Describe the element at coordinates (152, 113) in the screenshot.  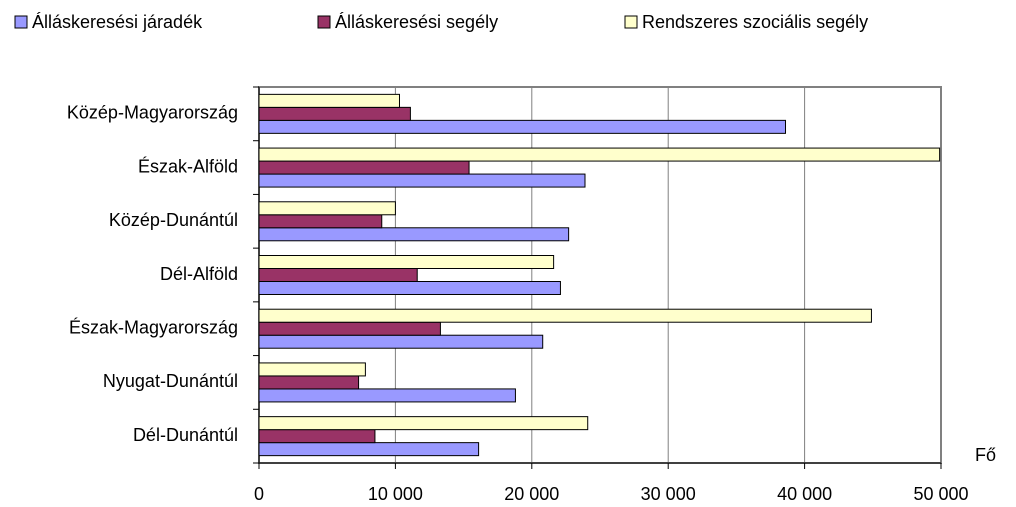
I see `y-tick-label: Közép-Magyarország` at that location.